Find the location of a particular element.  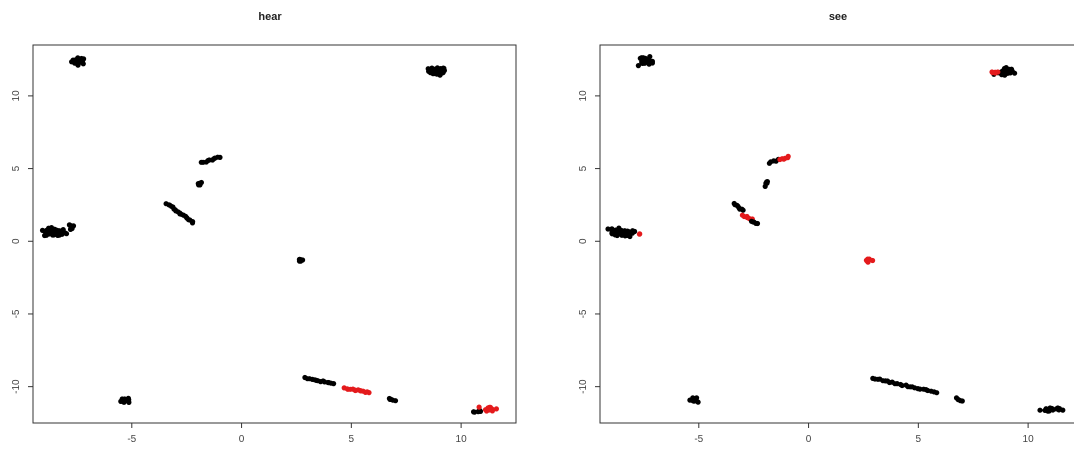

chart-title: hear is located at coordinates (270, 17).